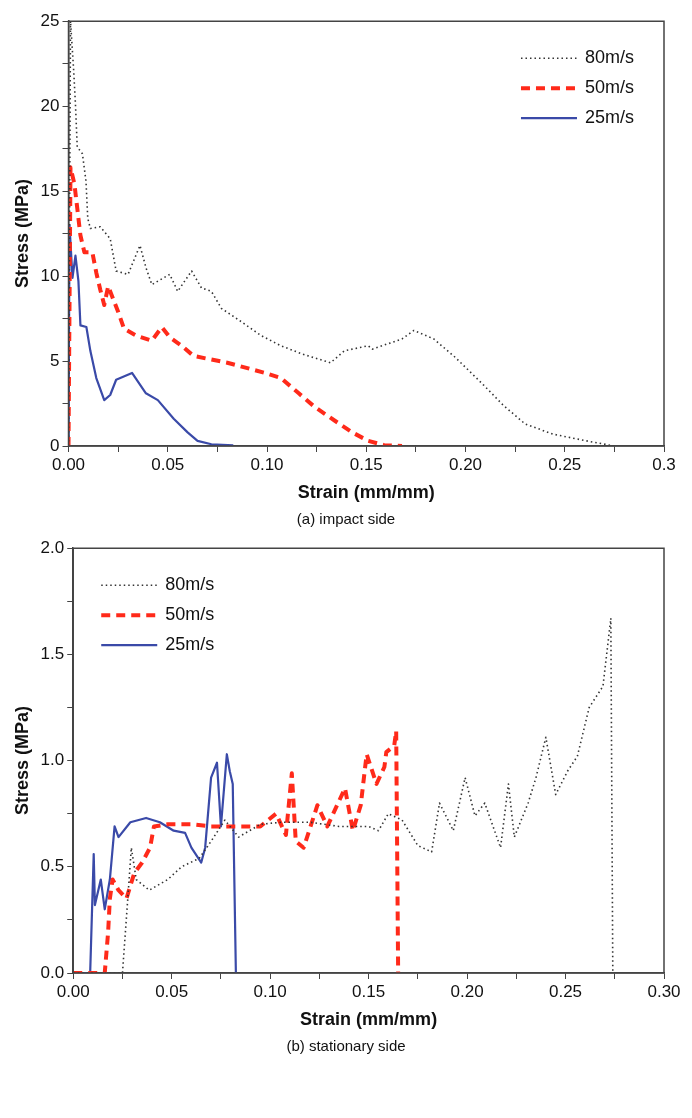 This screenshot has height=1118, width=692. I want to click on y-tick-label: 2.0, so click(52, 547).